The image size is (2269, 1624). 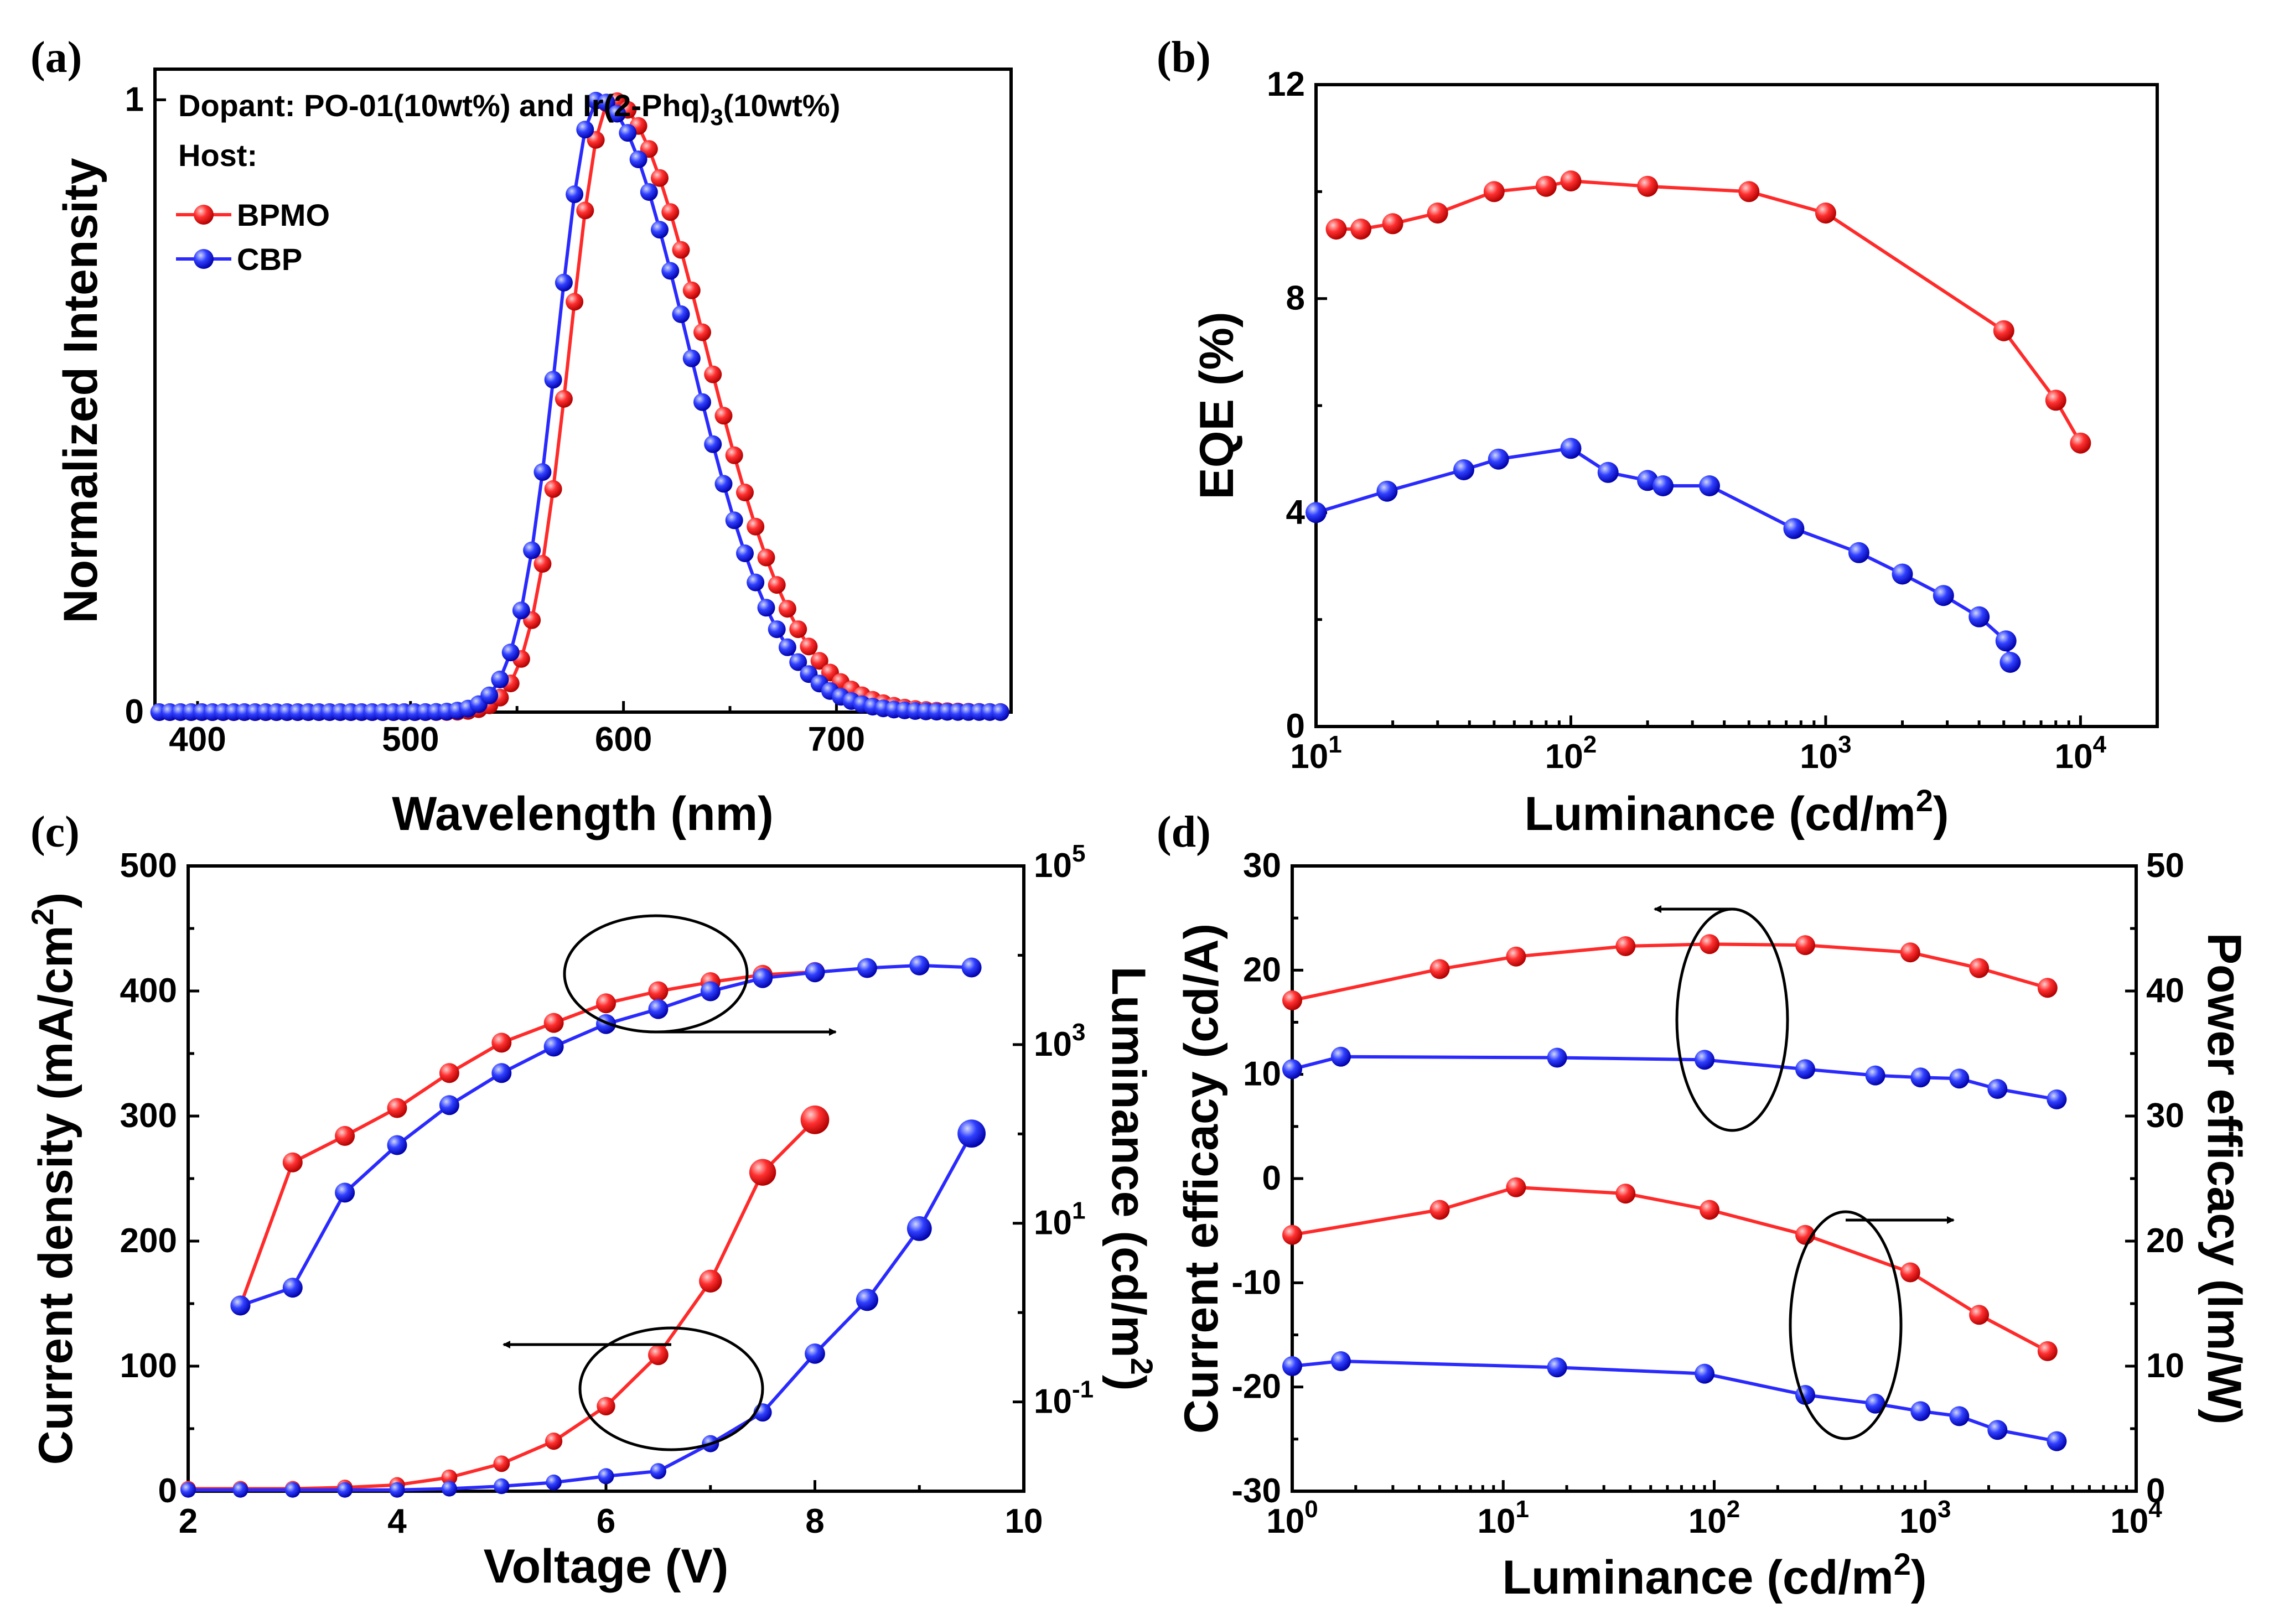 What do you see at coordinates (1714, 1576) in the screenshot?
I see `panel-d-x-title: Luminance (cd/m2)` at bounding box center [1714, 1576].